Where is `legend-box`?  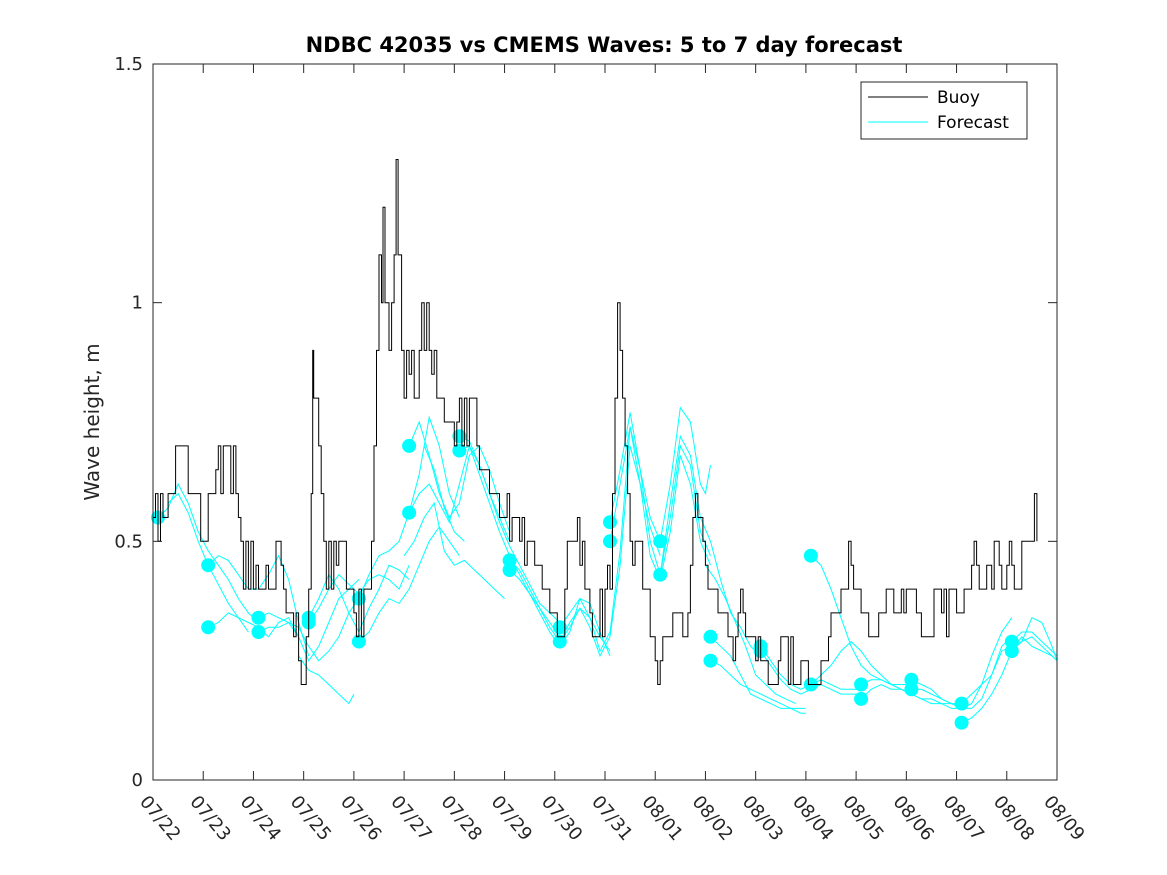 legend-box is located at coordinates (944, 110).